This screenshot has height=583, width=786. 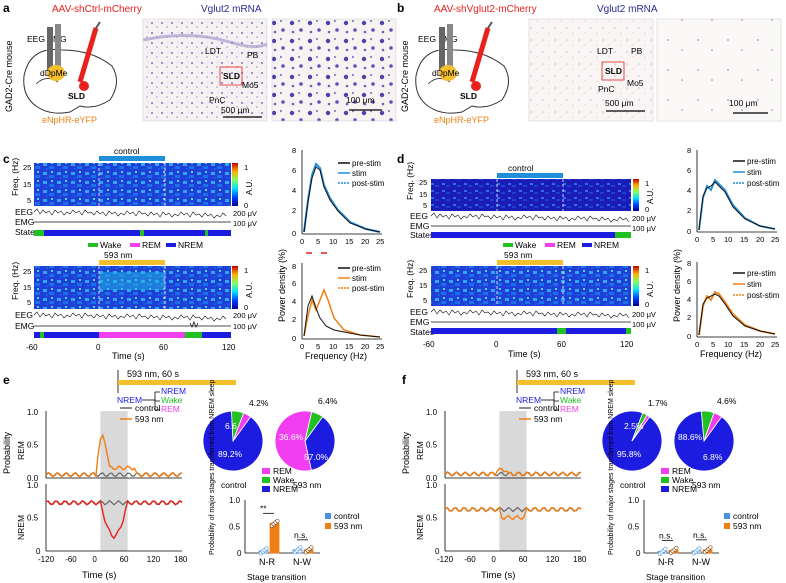 What do you see at coordinates (746, 516) in the screenshot?
I see `panel-f-bar-legend-control: control` at bounding box center [746, 516].